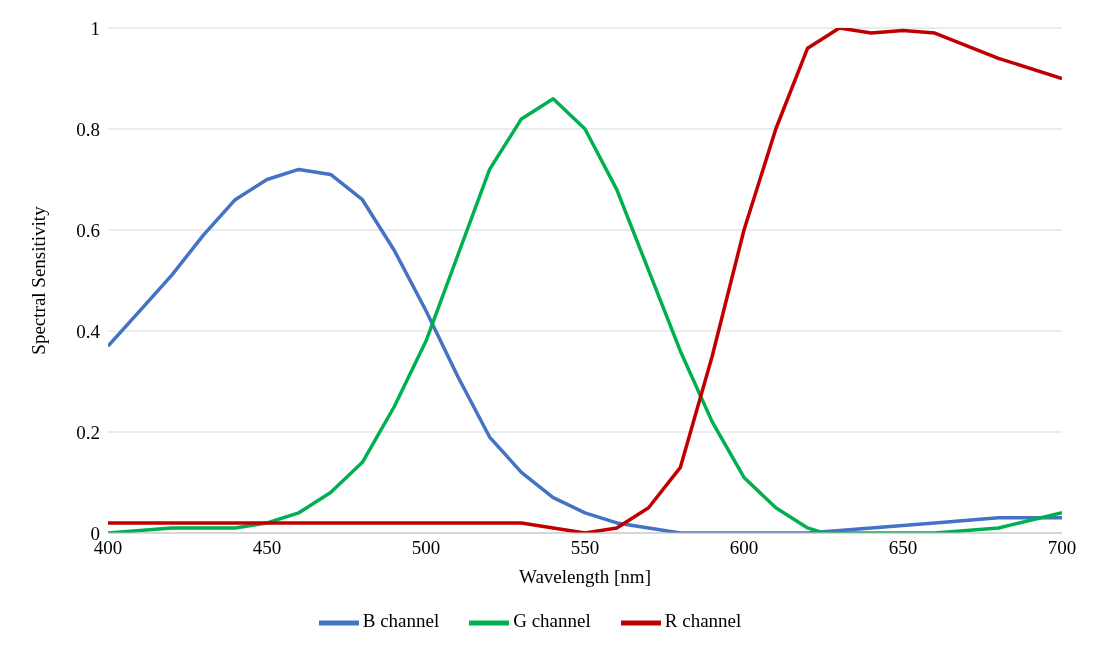 This screenshot has height=666, width=1110. I want to click on y-tick-label: 0.8, so click(88, 129).